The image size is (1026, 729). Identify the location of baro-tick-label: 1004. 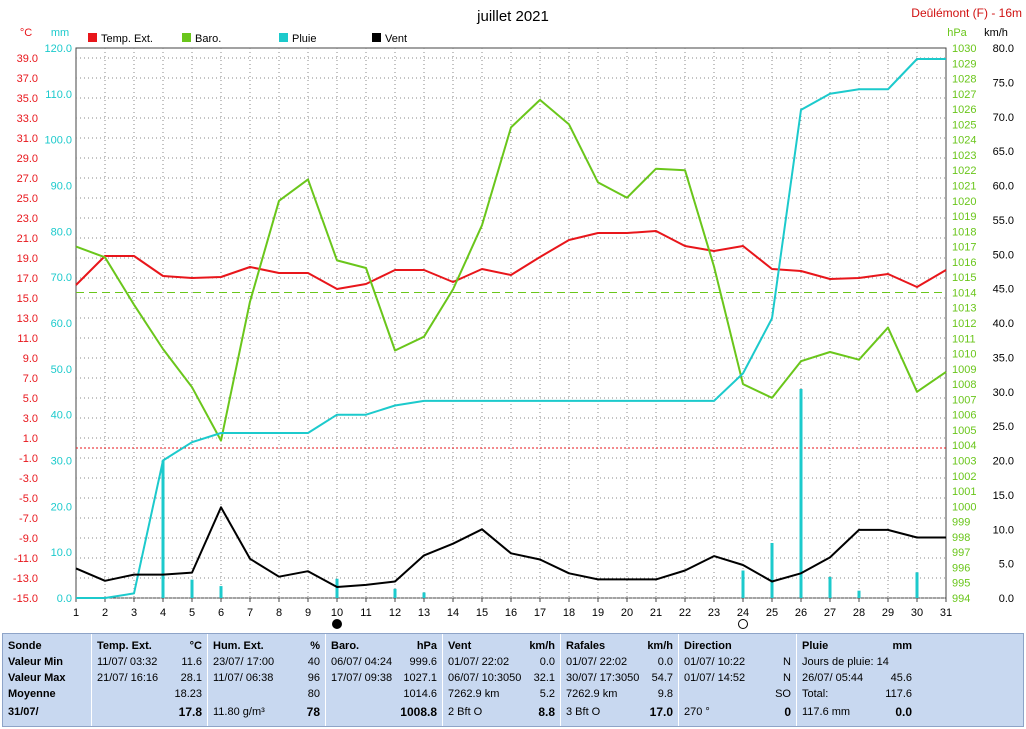
(964, 446).